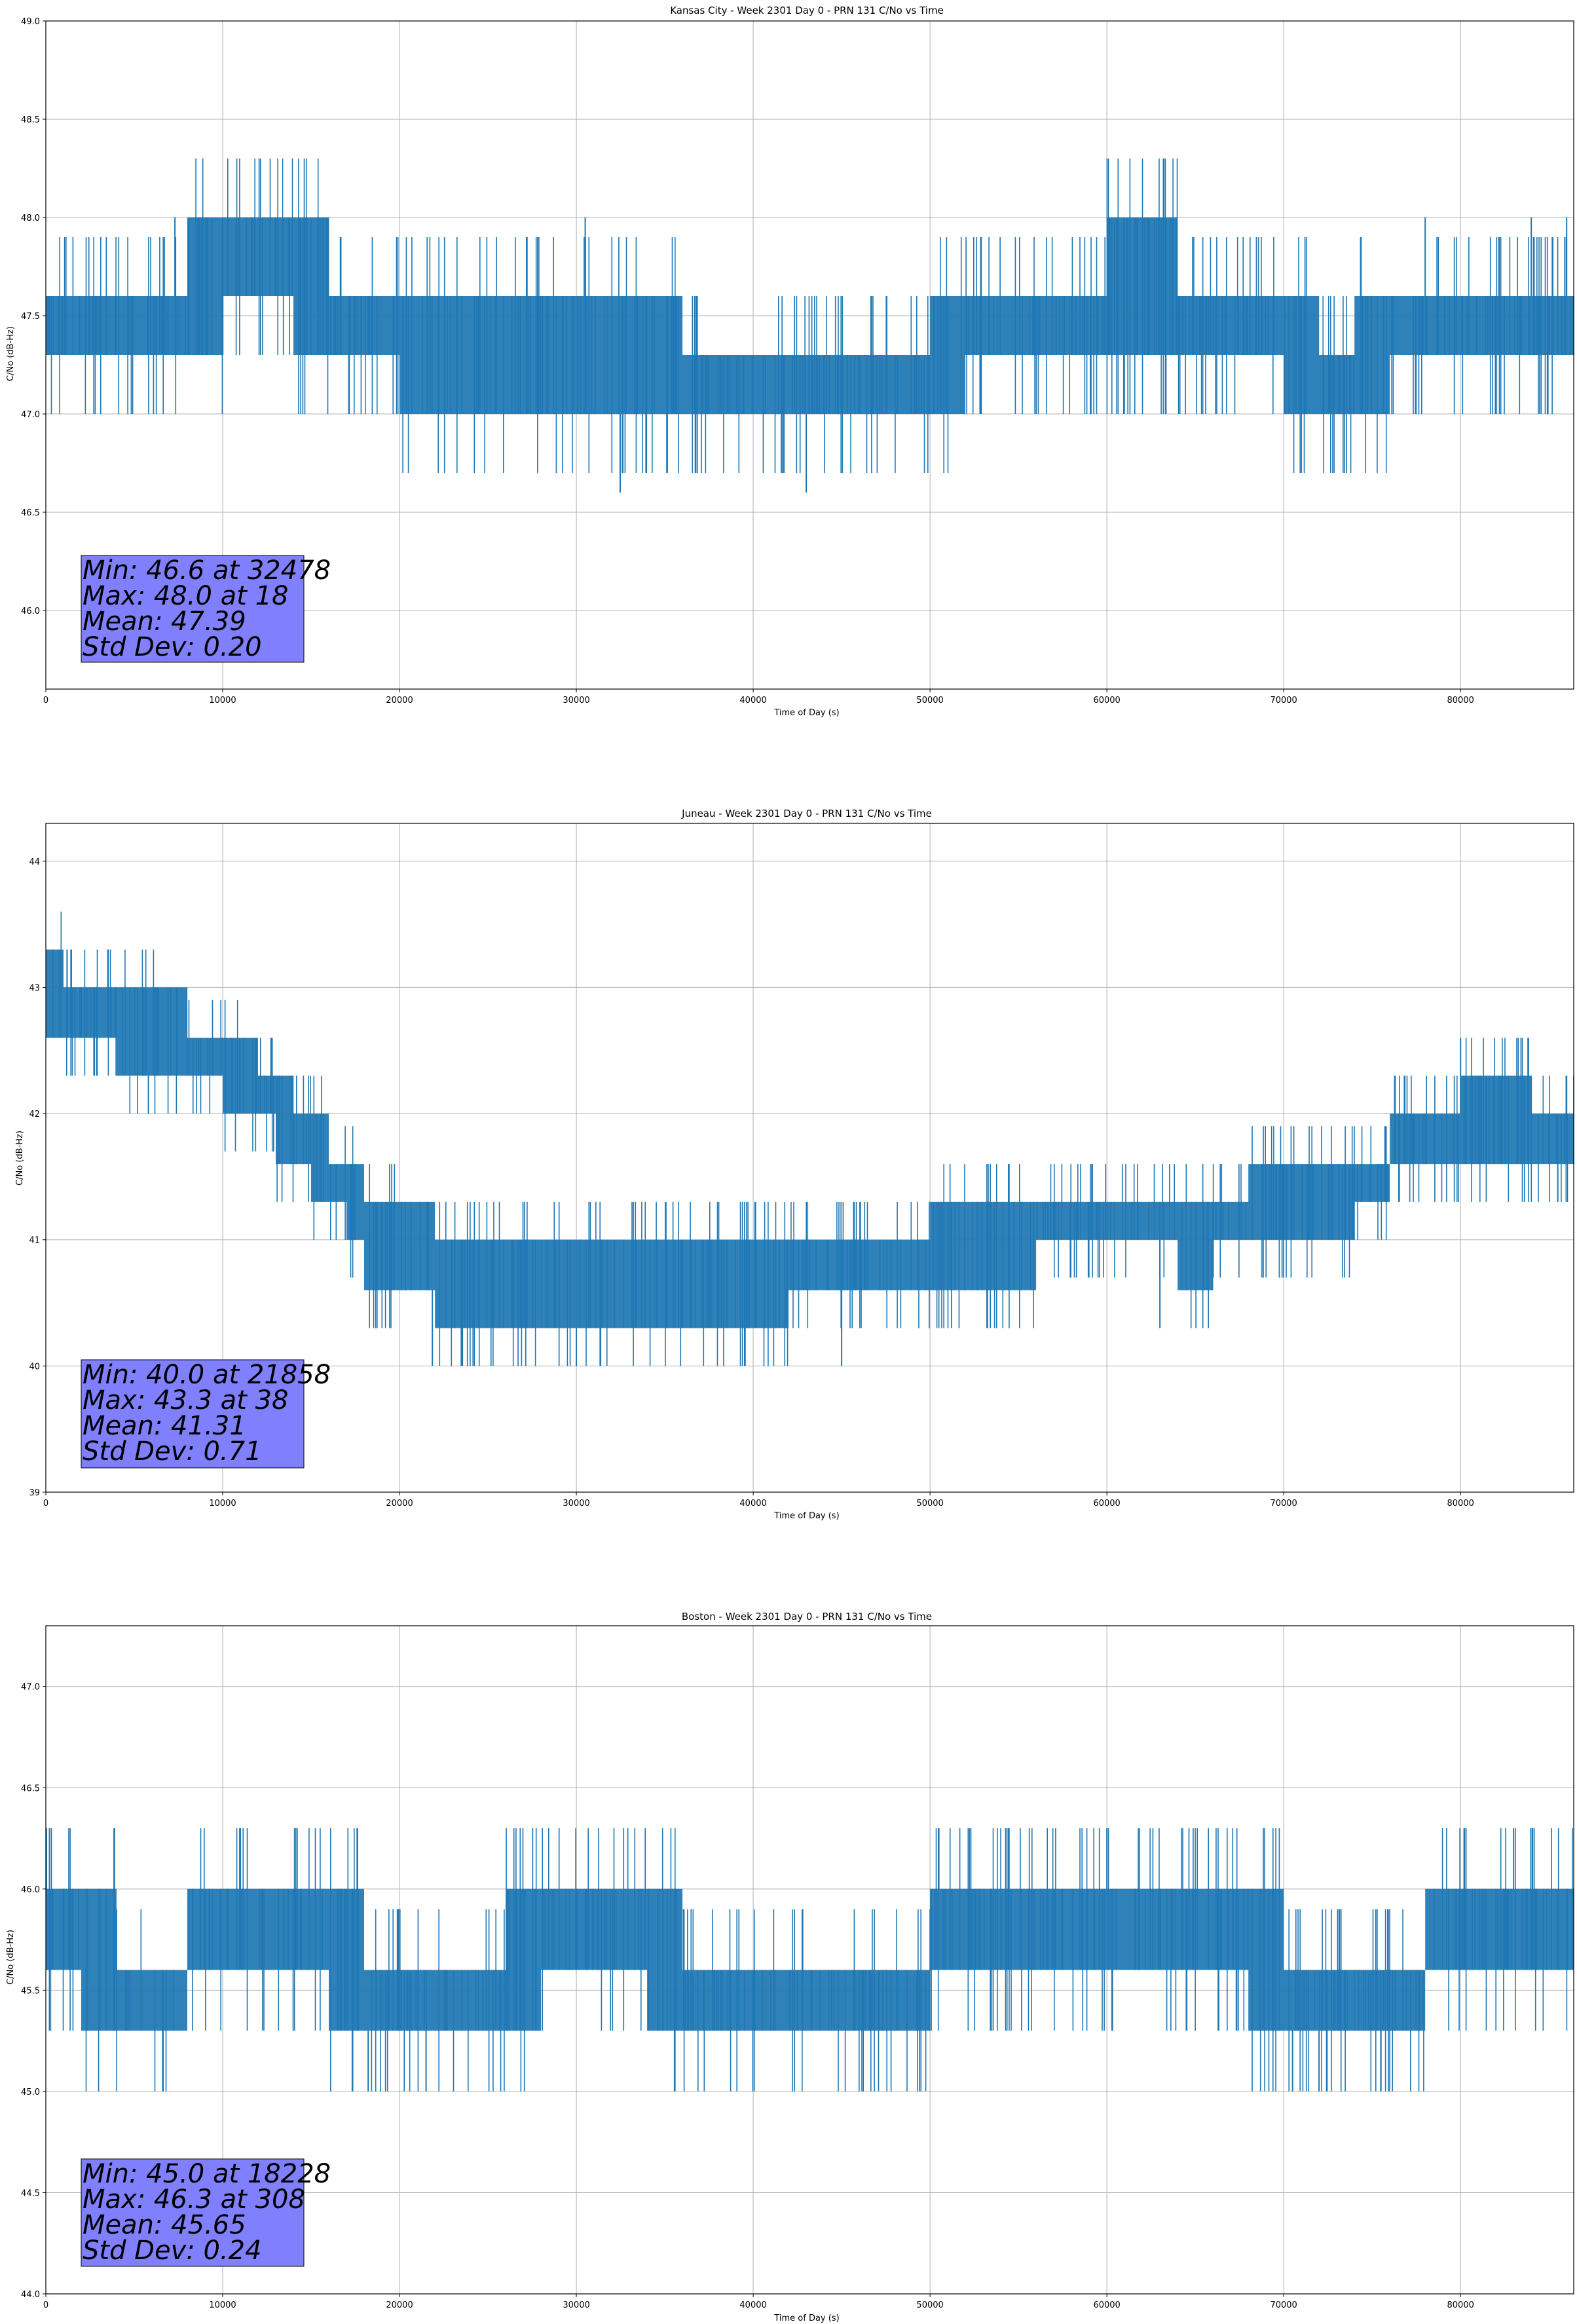 The image size is (1577, 2324). I want to click on stats-max: Max: 46.3 at 308, so click(194, 2199).